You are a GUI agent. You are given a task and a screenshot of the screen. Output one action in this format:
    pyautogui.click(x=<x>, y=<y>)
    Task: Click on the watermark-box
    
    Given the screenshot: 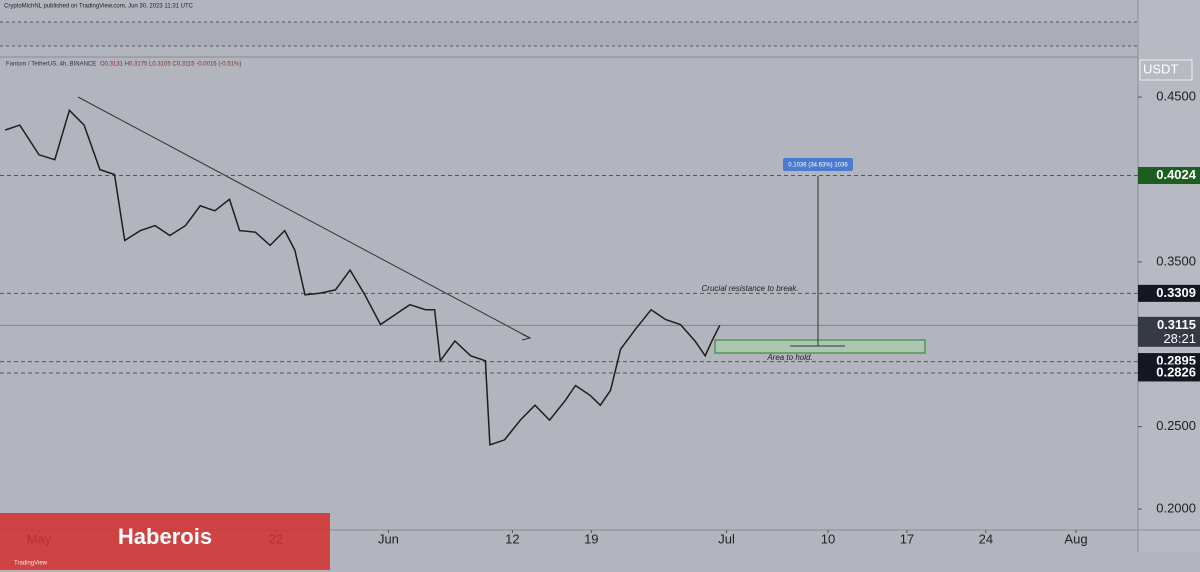 What is the action you would take?
    pyautogui.click(x=165, y=541)
    